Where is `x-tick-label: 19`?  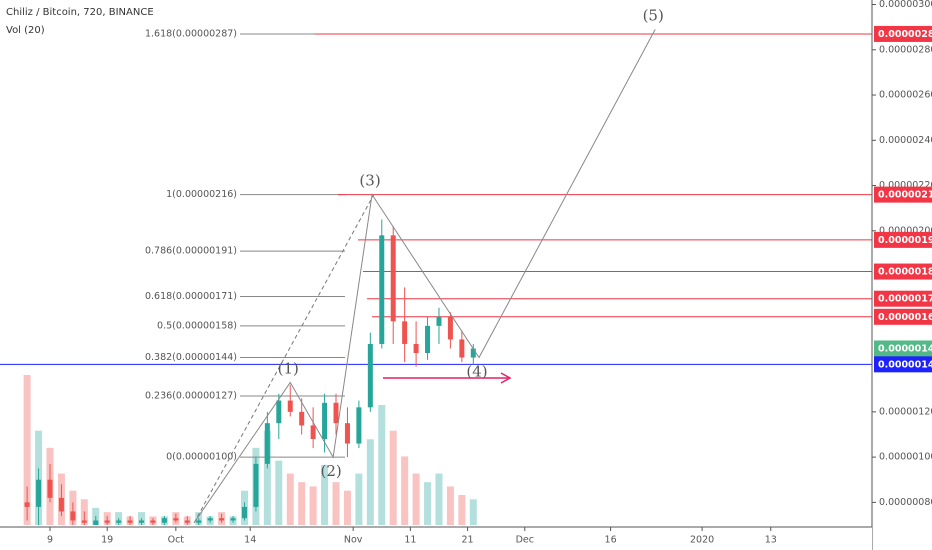
x-tick-label: 19 is located at coordinates (107, 540).